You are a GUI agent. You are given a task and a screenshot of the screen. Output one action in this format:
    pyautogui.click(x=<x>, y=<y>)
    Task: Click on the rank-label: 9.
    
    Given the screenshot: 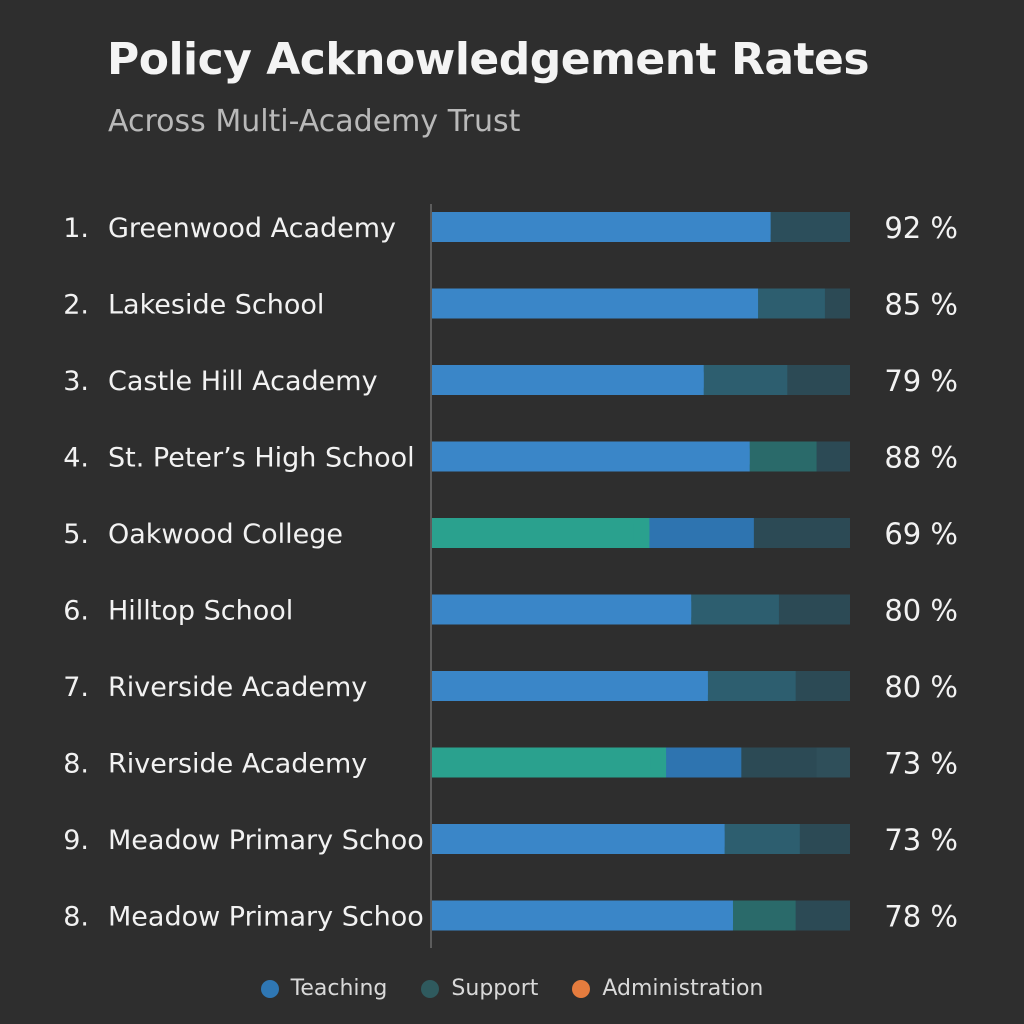 What is the action you would take?
    pyautogui.click(x=76, y=840)
    